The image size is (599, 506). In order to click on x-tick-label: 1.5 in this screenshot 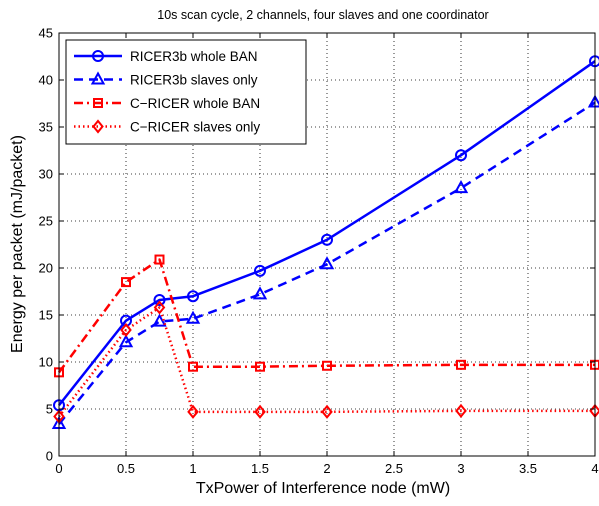, I will do `click(260, 468)`.